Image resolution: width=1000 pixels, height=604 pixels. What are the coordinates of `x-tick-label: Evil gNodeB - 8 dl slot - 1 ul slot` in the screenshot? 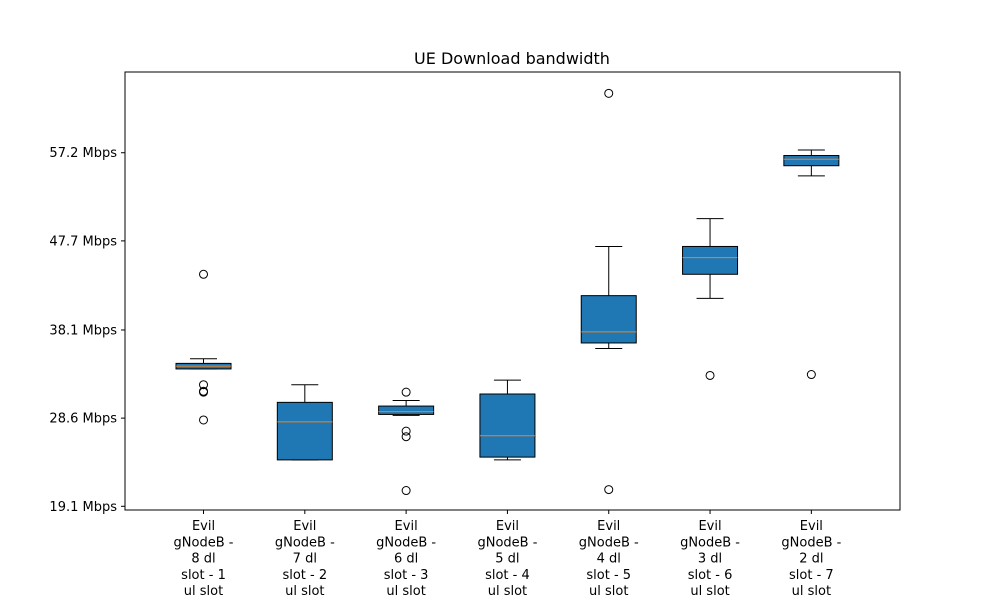 It's located at (204, 559).